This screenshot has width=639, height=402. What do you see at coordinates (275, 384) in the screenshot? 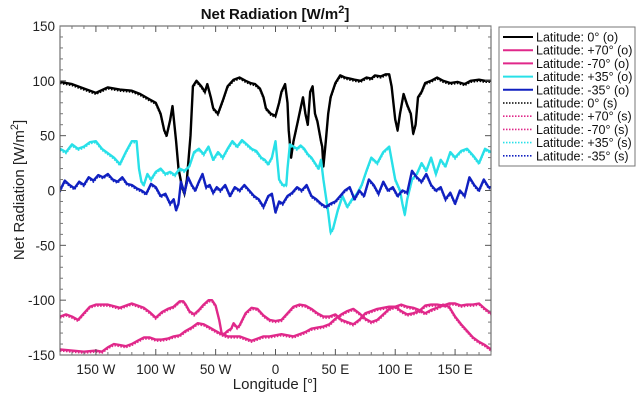
I see `x-axis-label: Longitude [°]` at bounding box center [275, 384].